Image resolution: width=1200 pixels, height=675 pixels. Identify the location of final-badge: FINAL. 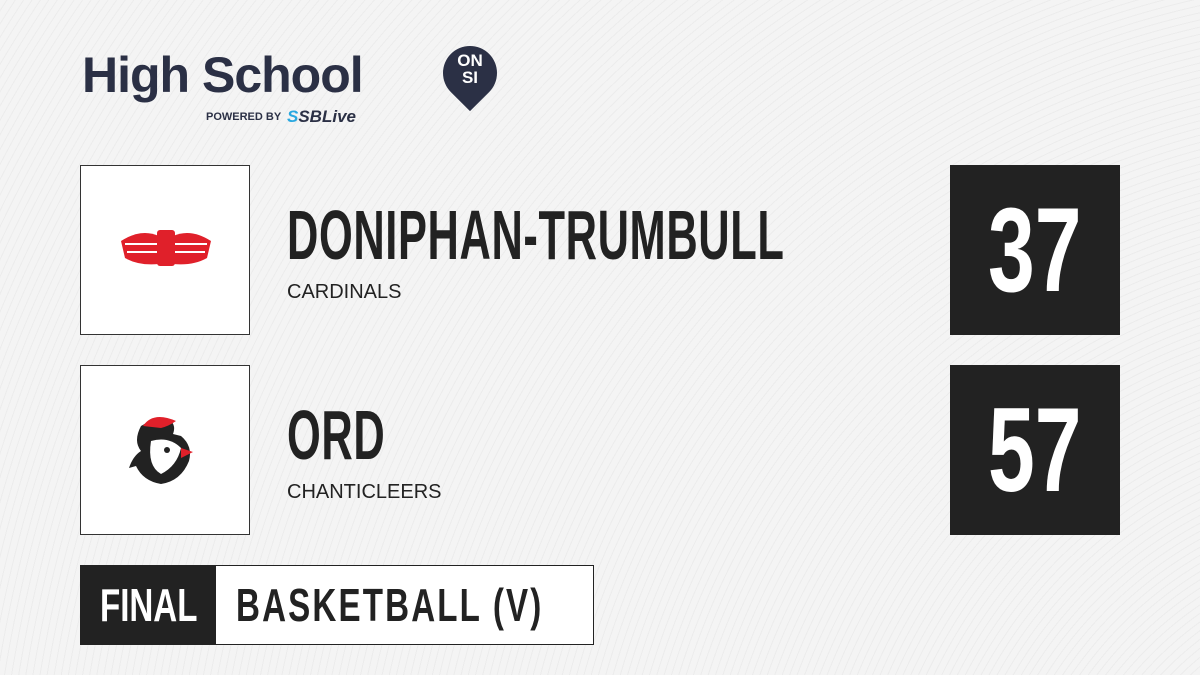
(149, 605).